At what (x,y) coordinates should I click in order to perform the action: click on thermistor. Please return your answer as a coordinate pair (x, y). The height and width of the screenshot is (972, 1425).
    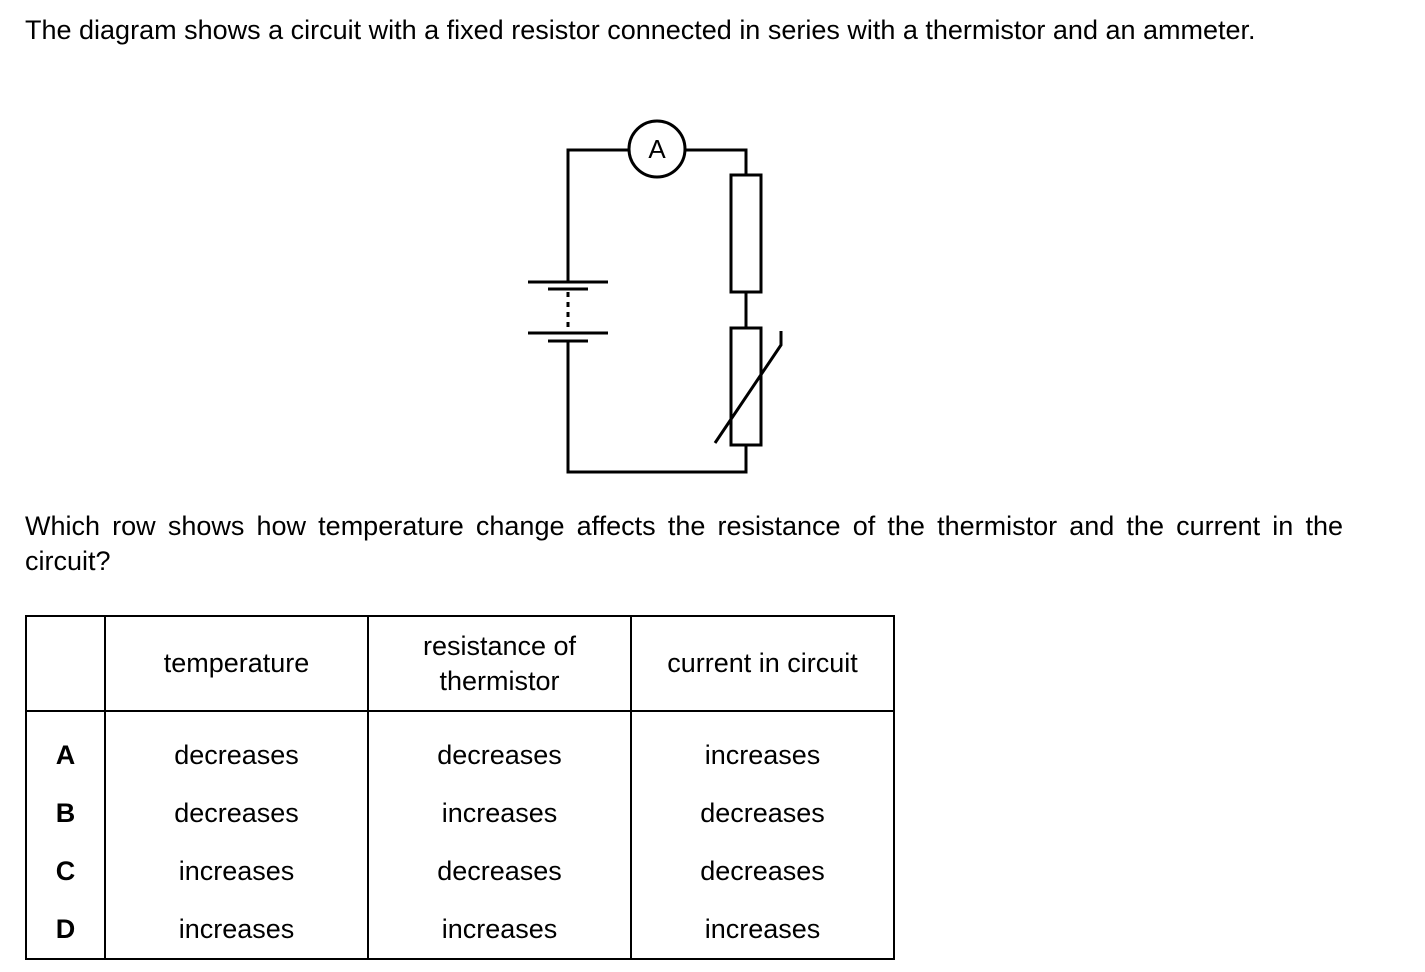
    Looking at the image, I should click on (746, 386).